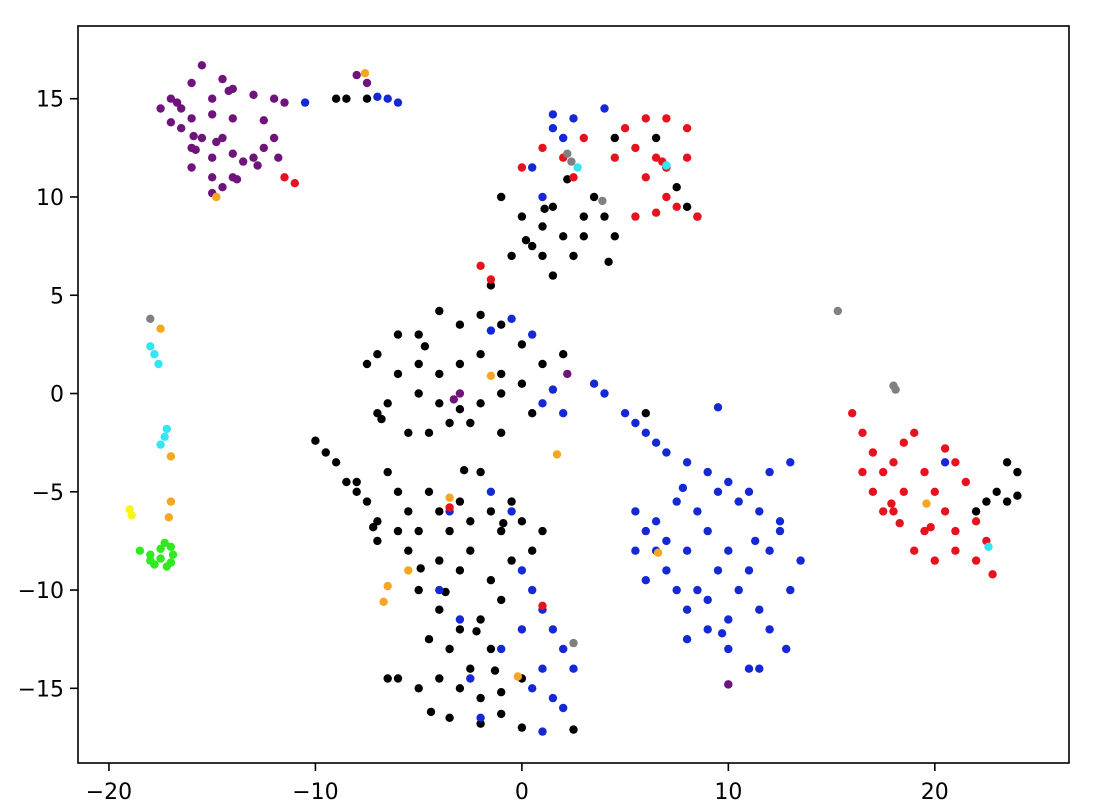 This screenshot has height=811, width=1112. I want to click on y-tick-label: 10, so click(50, 198).